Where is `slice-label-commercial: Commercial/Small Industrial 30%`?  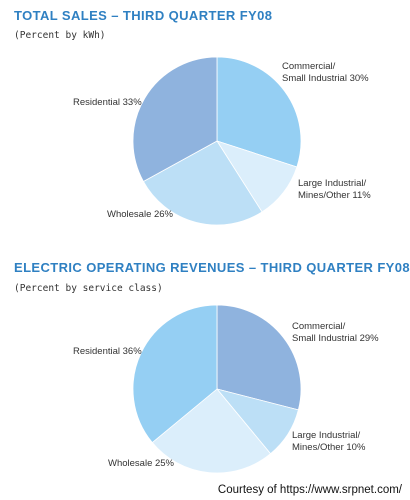
slice-label-commercial: Commercial/Small Industrial 30% is located at coordinates (325, 72).